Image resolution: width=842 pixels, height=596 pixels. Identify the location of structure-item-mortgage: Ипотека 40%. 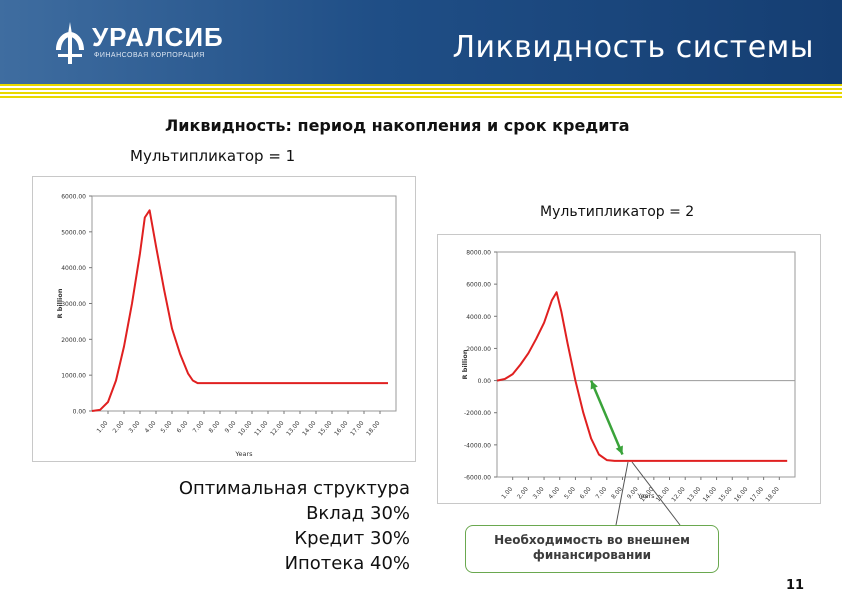
(347, 563).